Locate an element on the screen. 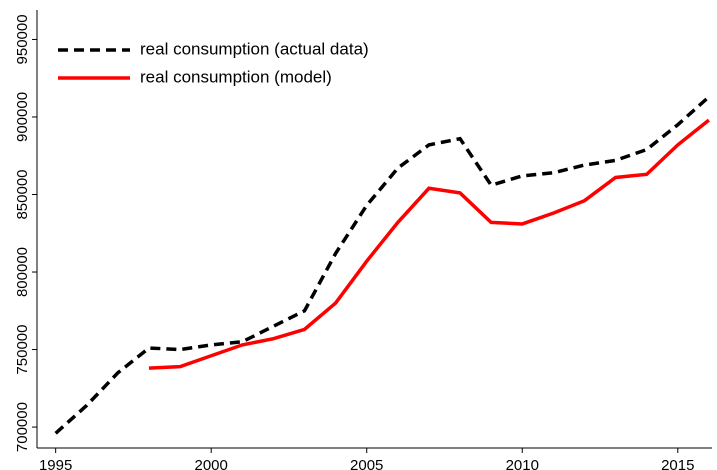 This screenshot has width=717, height=470. y-tick-label: 700000 is located at coordinates (22, 427).